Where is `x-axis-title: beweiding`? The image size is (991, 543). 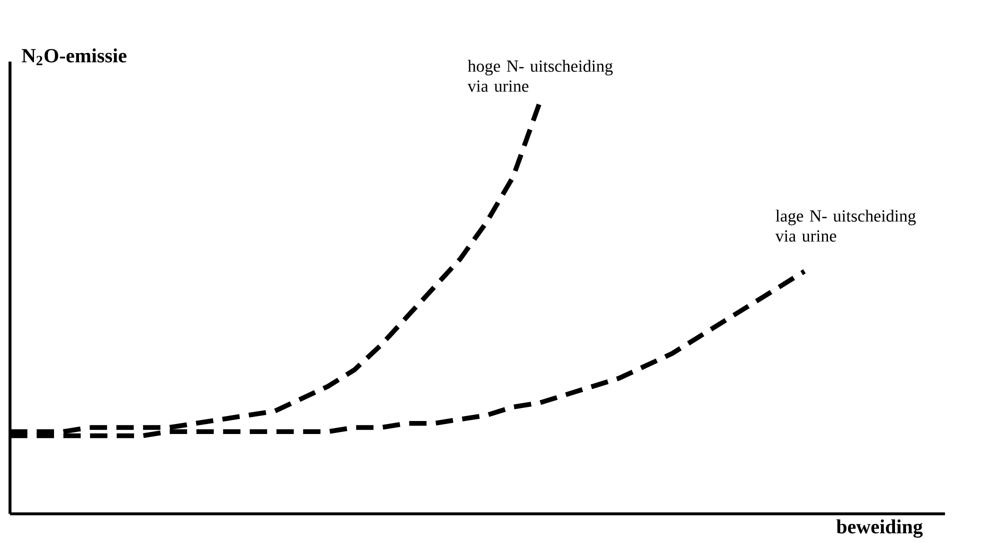
x-axis-title: beweiding is located at coordinates (879, 528).